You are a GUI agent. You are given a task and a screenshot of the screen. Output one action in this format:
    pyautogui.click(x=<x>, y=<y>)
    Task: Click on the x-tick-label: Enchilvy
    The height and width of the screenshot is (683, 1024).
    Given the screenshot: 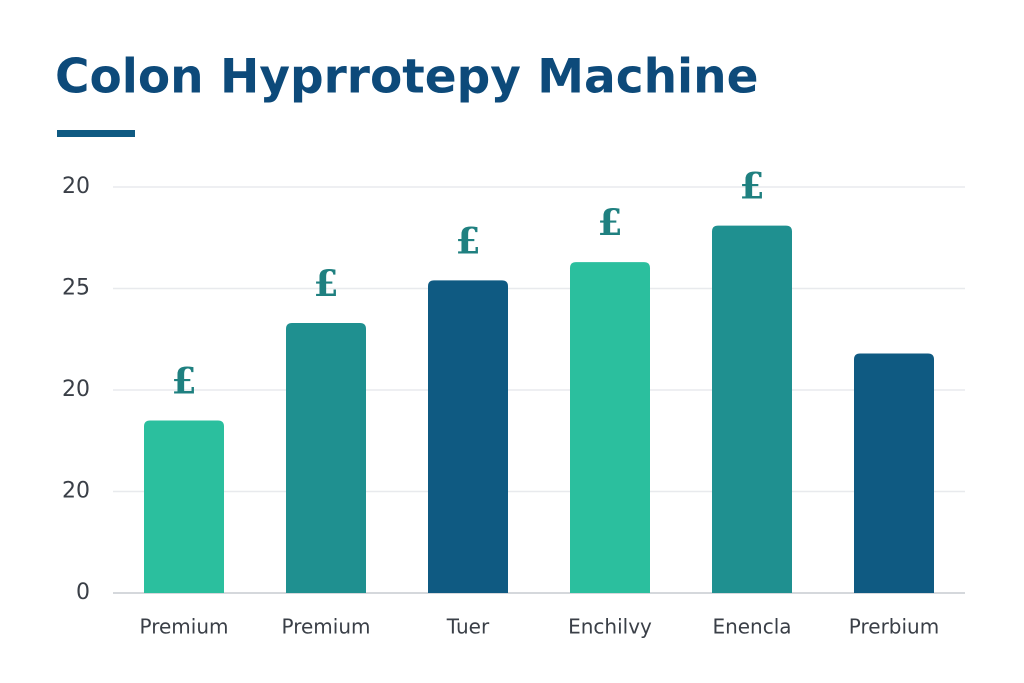 What is the action you would take?
    pyautogui.click(x=610, y=627)
    